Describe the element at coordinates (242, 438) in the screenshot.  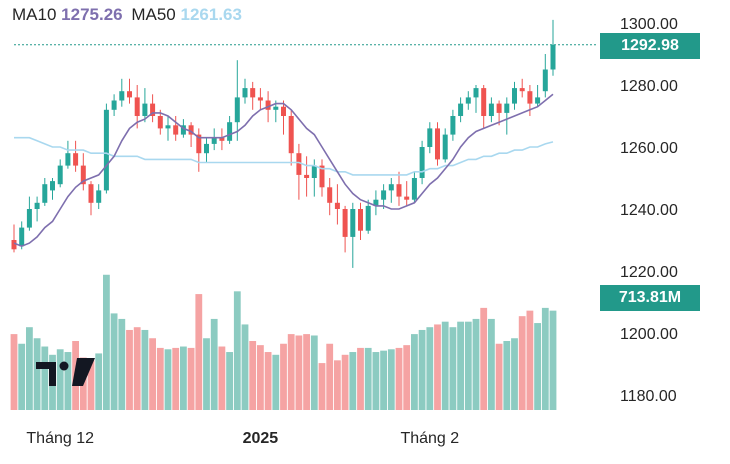
I see `time-axis: Tháng 12 2025 Tháng 2` at that location.